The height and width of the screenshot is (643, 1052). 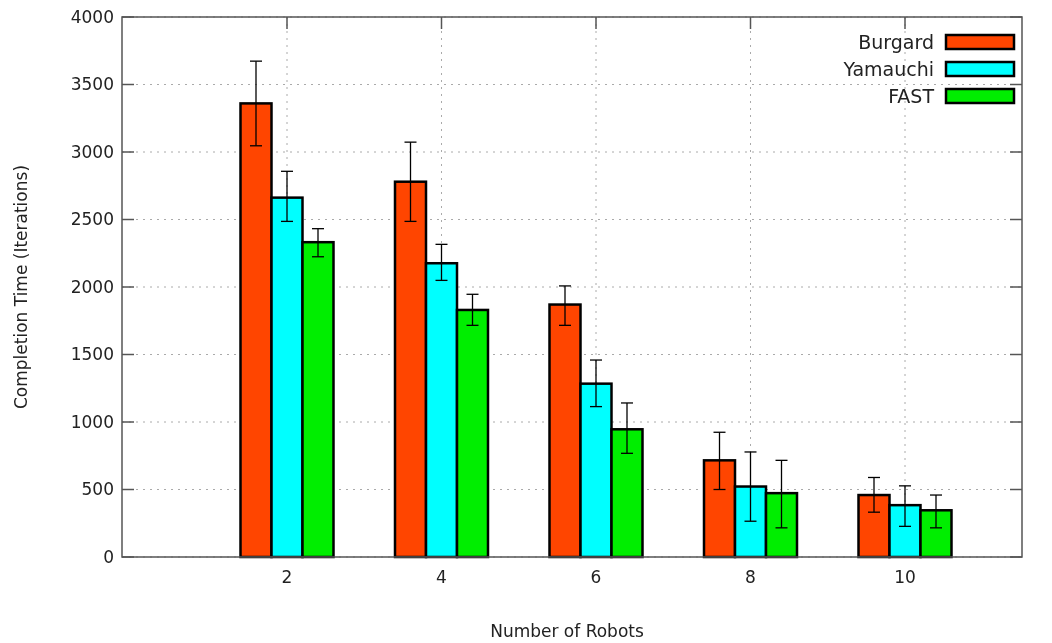 I want to click on y-tick-label: 2500, so click(x=92, y=219).